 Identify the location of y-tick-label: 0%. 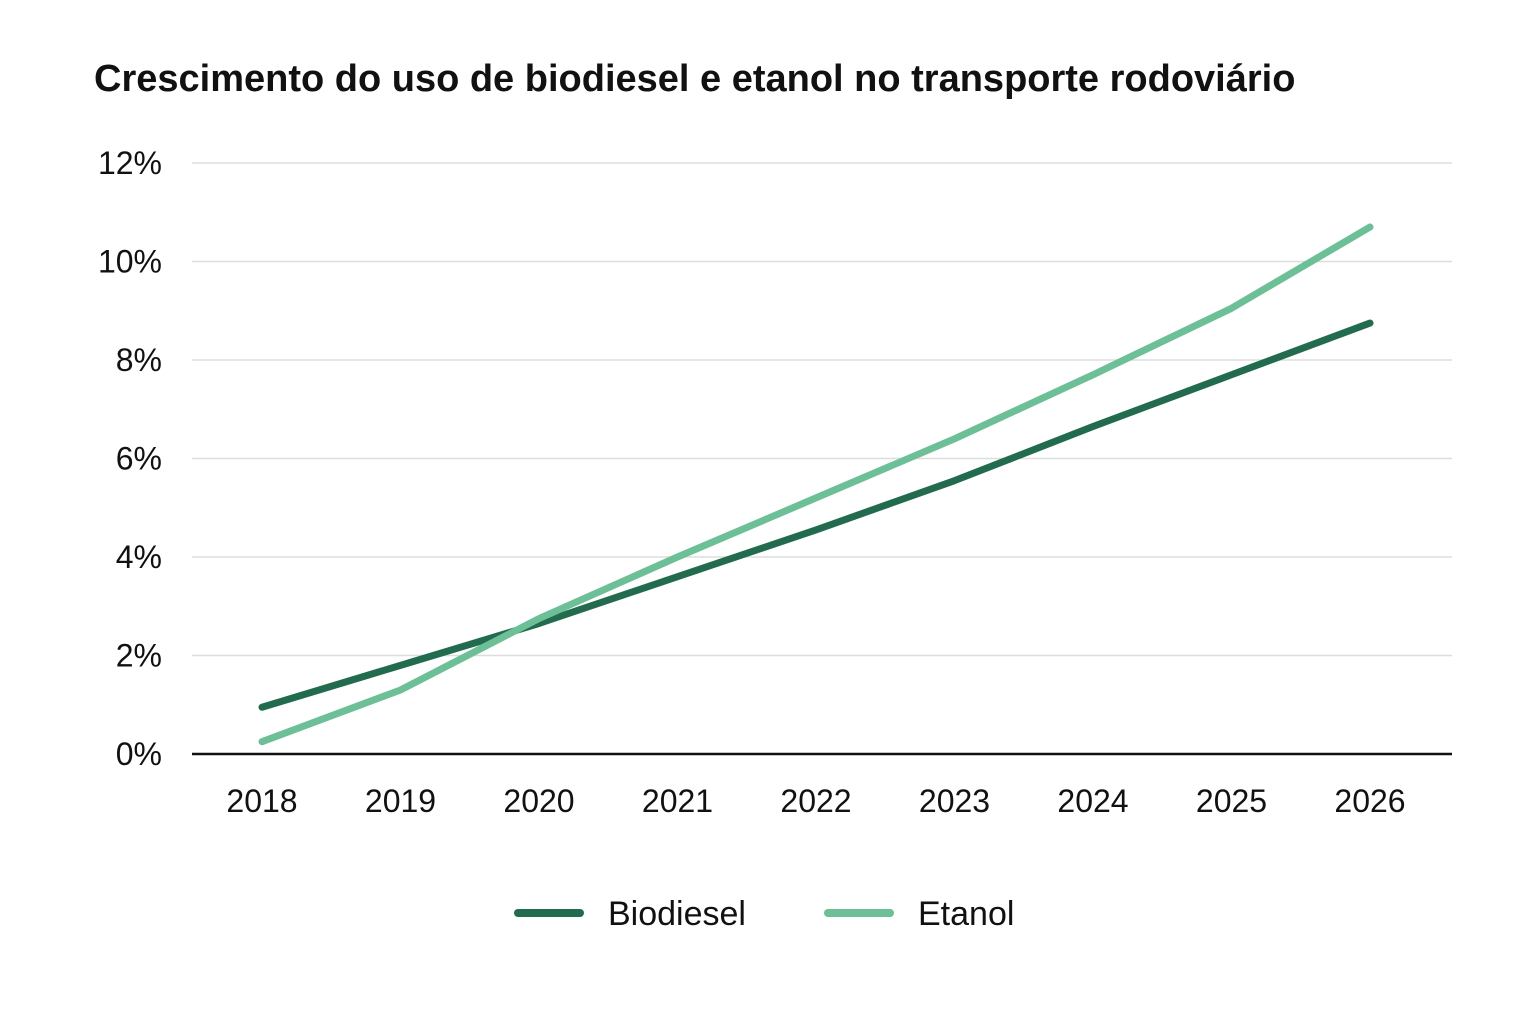
(139, 754).